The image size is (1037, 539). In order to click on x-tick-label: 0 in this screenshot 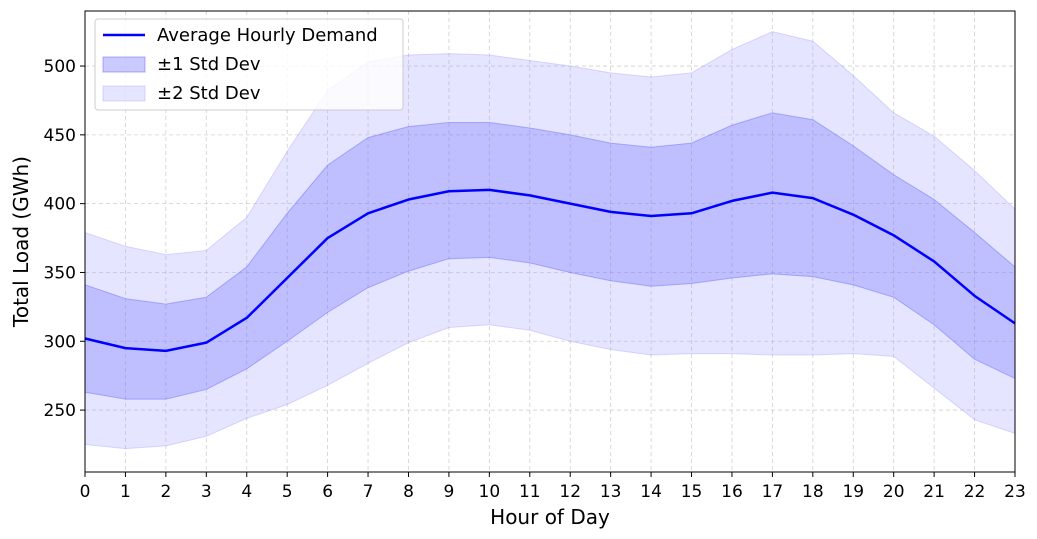, I will do `click(85, 492)`.